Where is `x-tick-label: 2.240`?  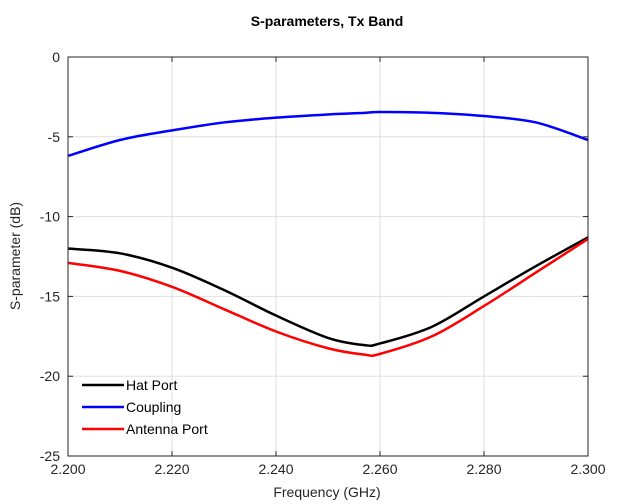 x-tick-label: 2.240 is located at coordinates (275, 469).